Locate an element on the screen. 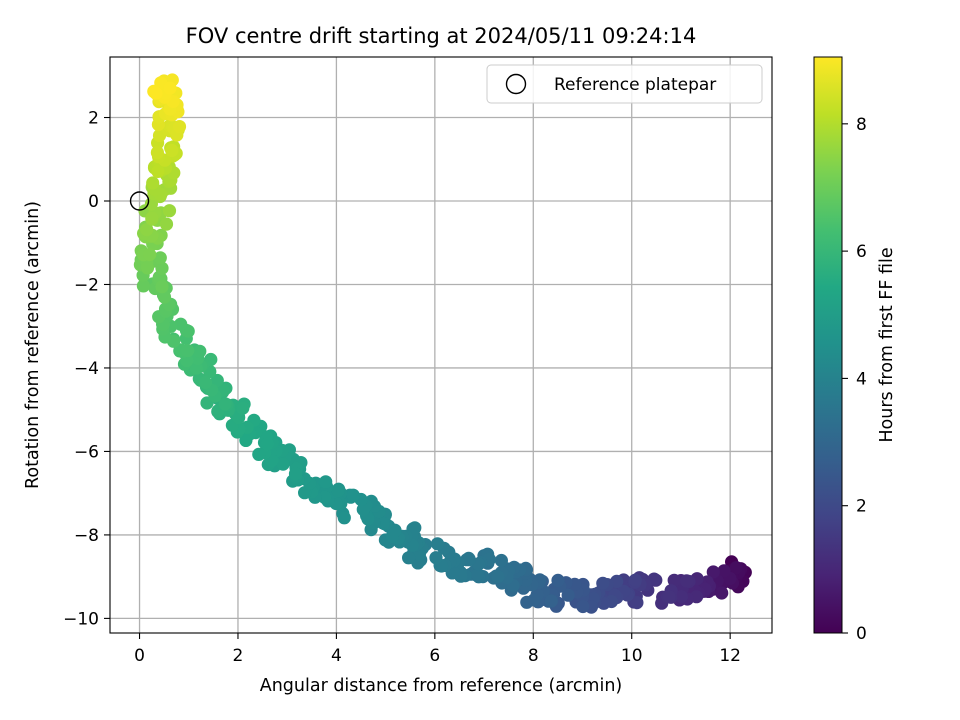 The image size is (960, 720). y-tick-label: −4 is located at coordinates (86, 369).